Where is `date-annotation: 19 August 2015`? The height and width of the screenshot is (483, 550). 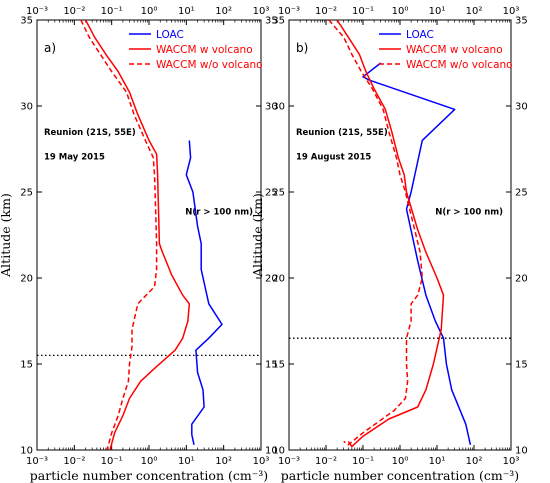 date-annotation: 19 August 2015 is located at coordinates (333, 157).